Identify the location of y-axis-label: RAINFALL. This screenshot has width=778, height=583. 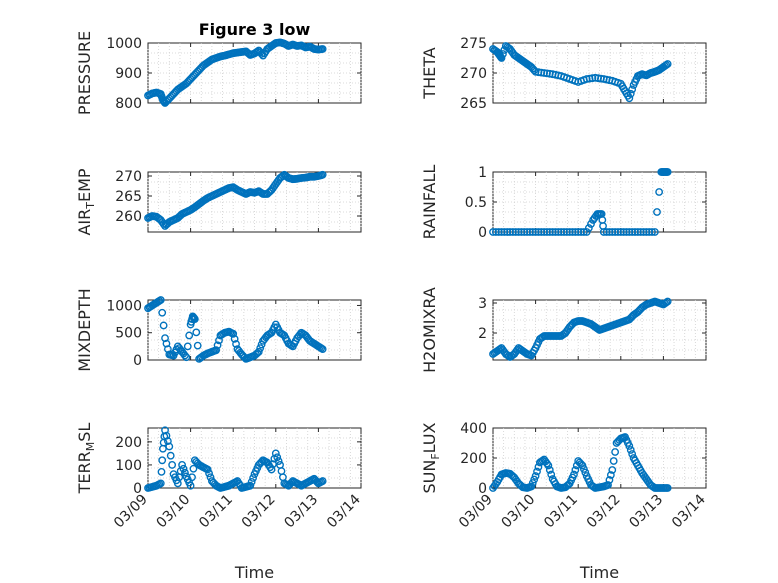
(429, 202).